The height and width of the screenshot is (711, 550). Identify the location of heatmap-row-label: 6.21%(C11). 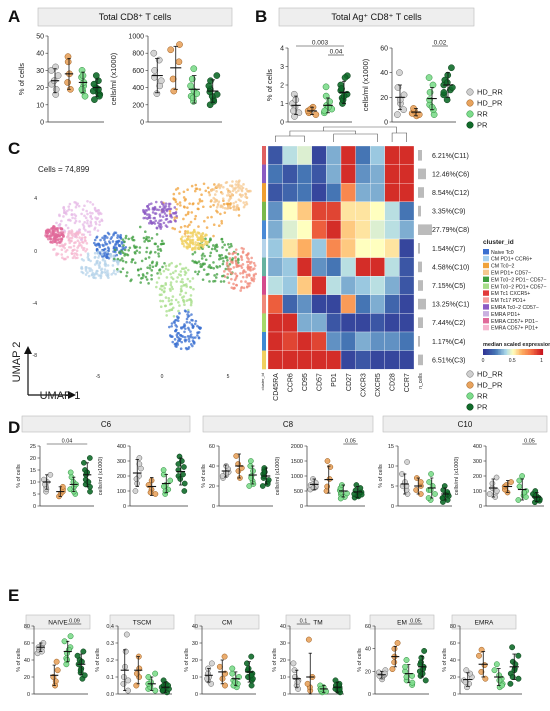
(450, 156).